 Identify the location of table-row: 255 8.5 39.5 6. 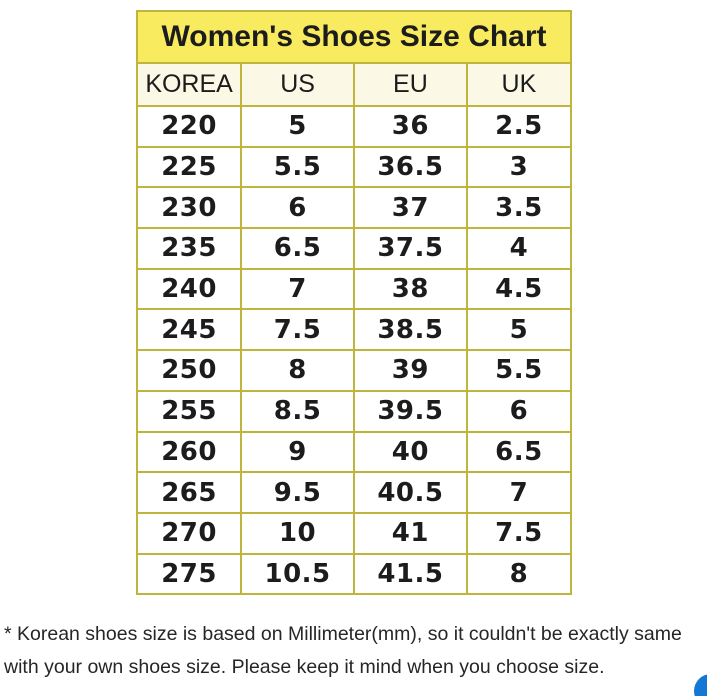
(354, 411).